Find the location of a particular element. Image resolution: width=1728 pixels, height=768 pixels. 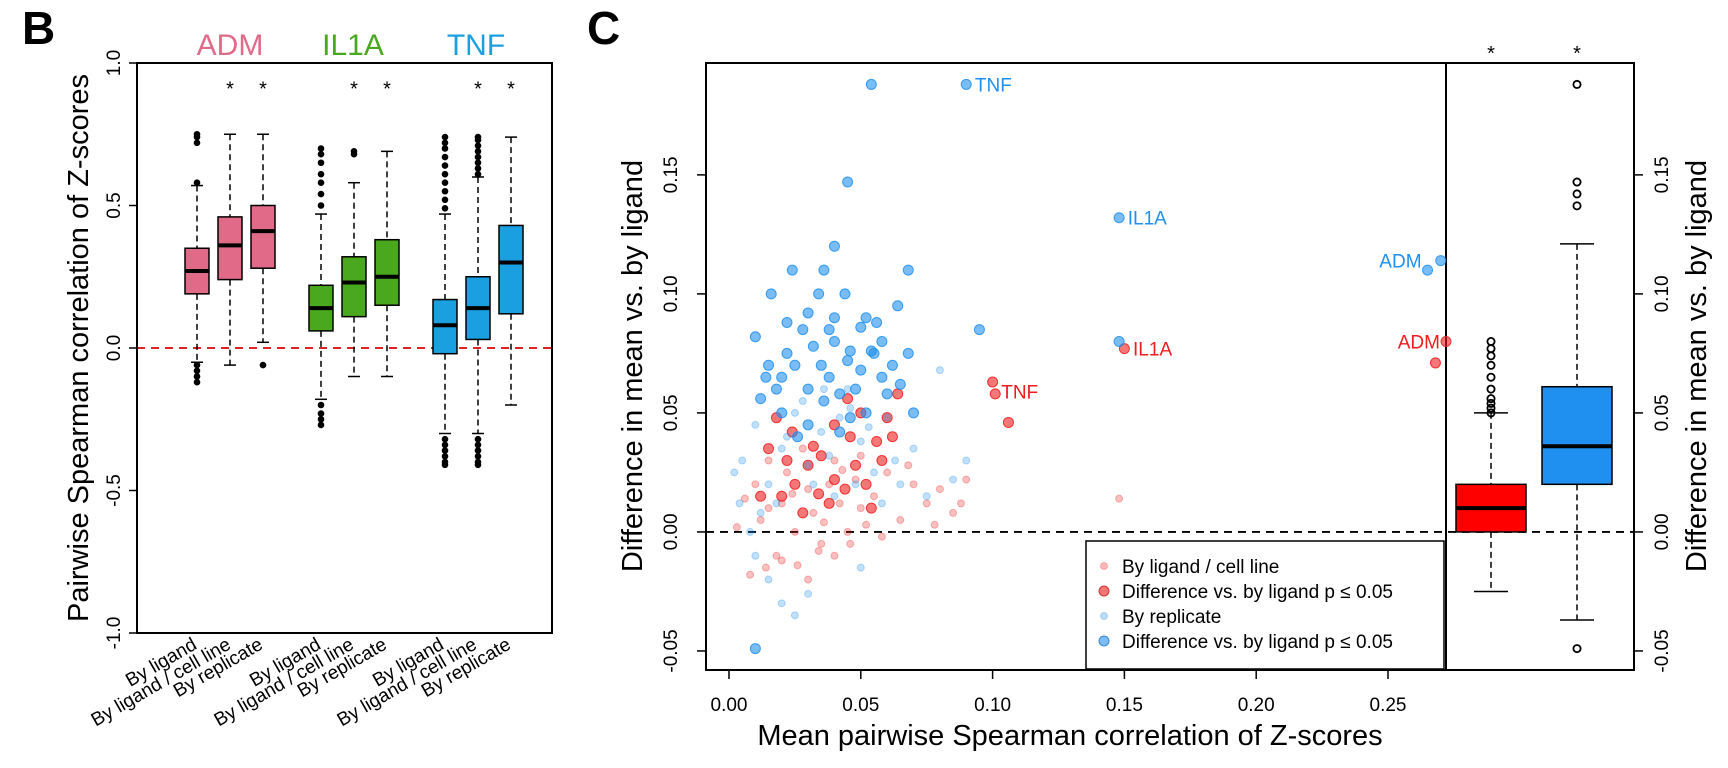

legend-label: Difference vs. by ligand p ≤ 0.05 is located at coordinates (1257, 592).